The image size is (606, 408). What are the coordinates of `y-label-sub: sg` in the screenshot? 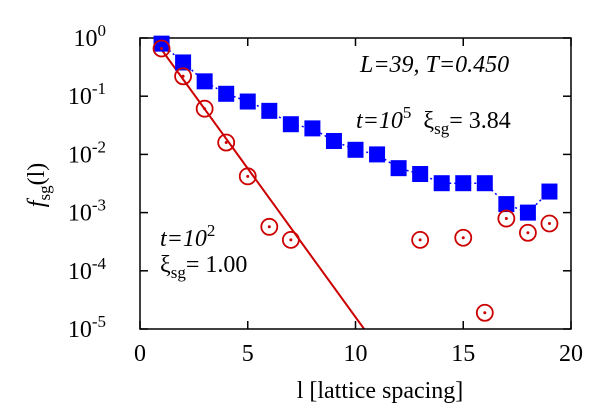 It's located at (44, 193).